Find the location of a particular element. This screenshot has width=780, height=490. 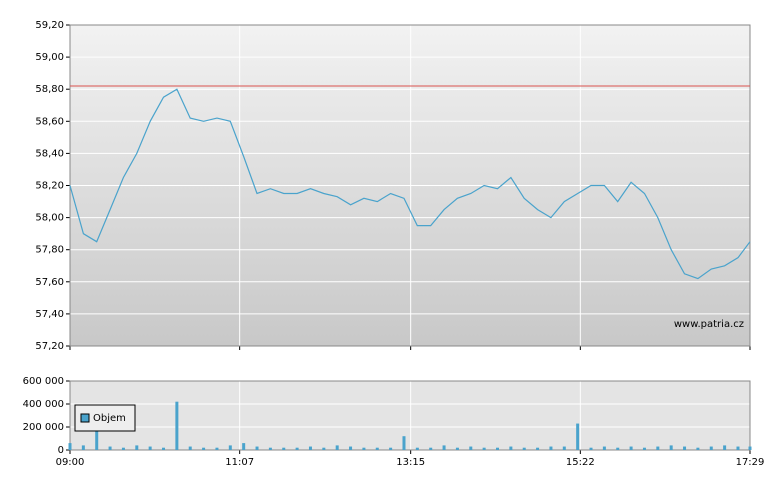

y-tick-label: 58,20 is located at coordinates (49, 186).